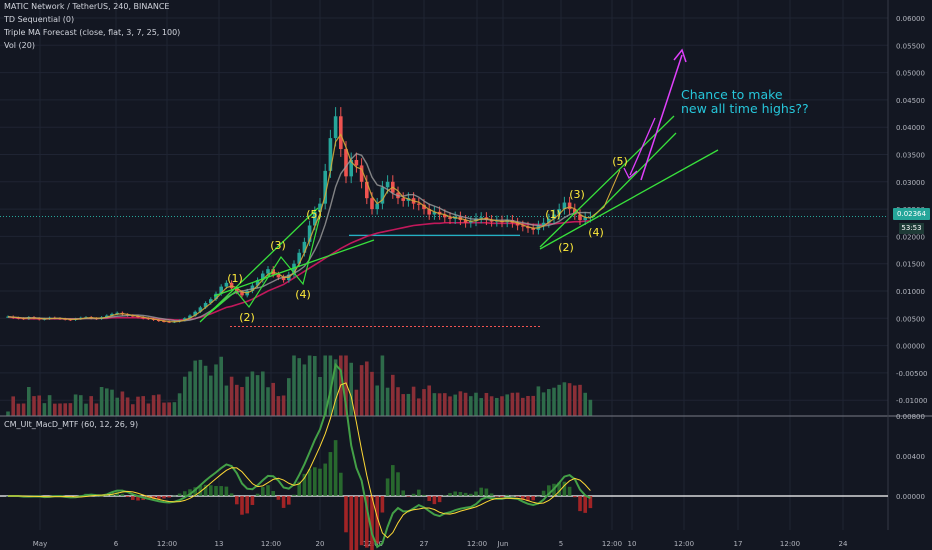 The height and width of the screenshot is (550, 932). What do you see at coordinates (71, 424) in the screenshot?
I see `macd-title: CM_Ult_MacD_MTF (60, 12, 26, 9)` at bounding box center [71, 424].